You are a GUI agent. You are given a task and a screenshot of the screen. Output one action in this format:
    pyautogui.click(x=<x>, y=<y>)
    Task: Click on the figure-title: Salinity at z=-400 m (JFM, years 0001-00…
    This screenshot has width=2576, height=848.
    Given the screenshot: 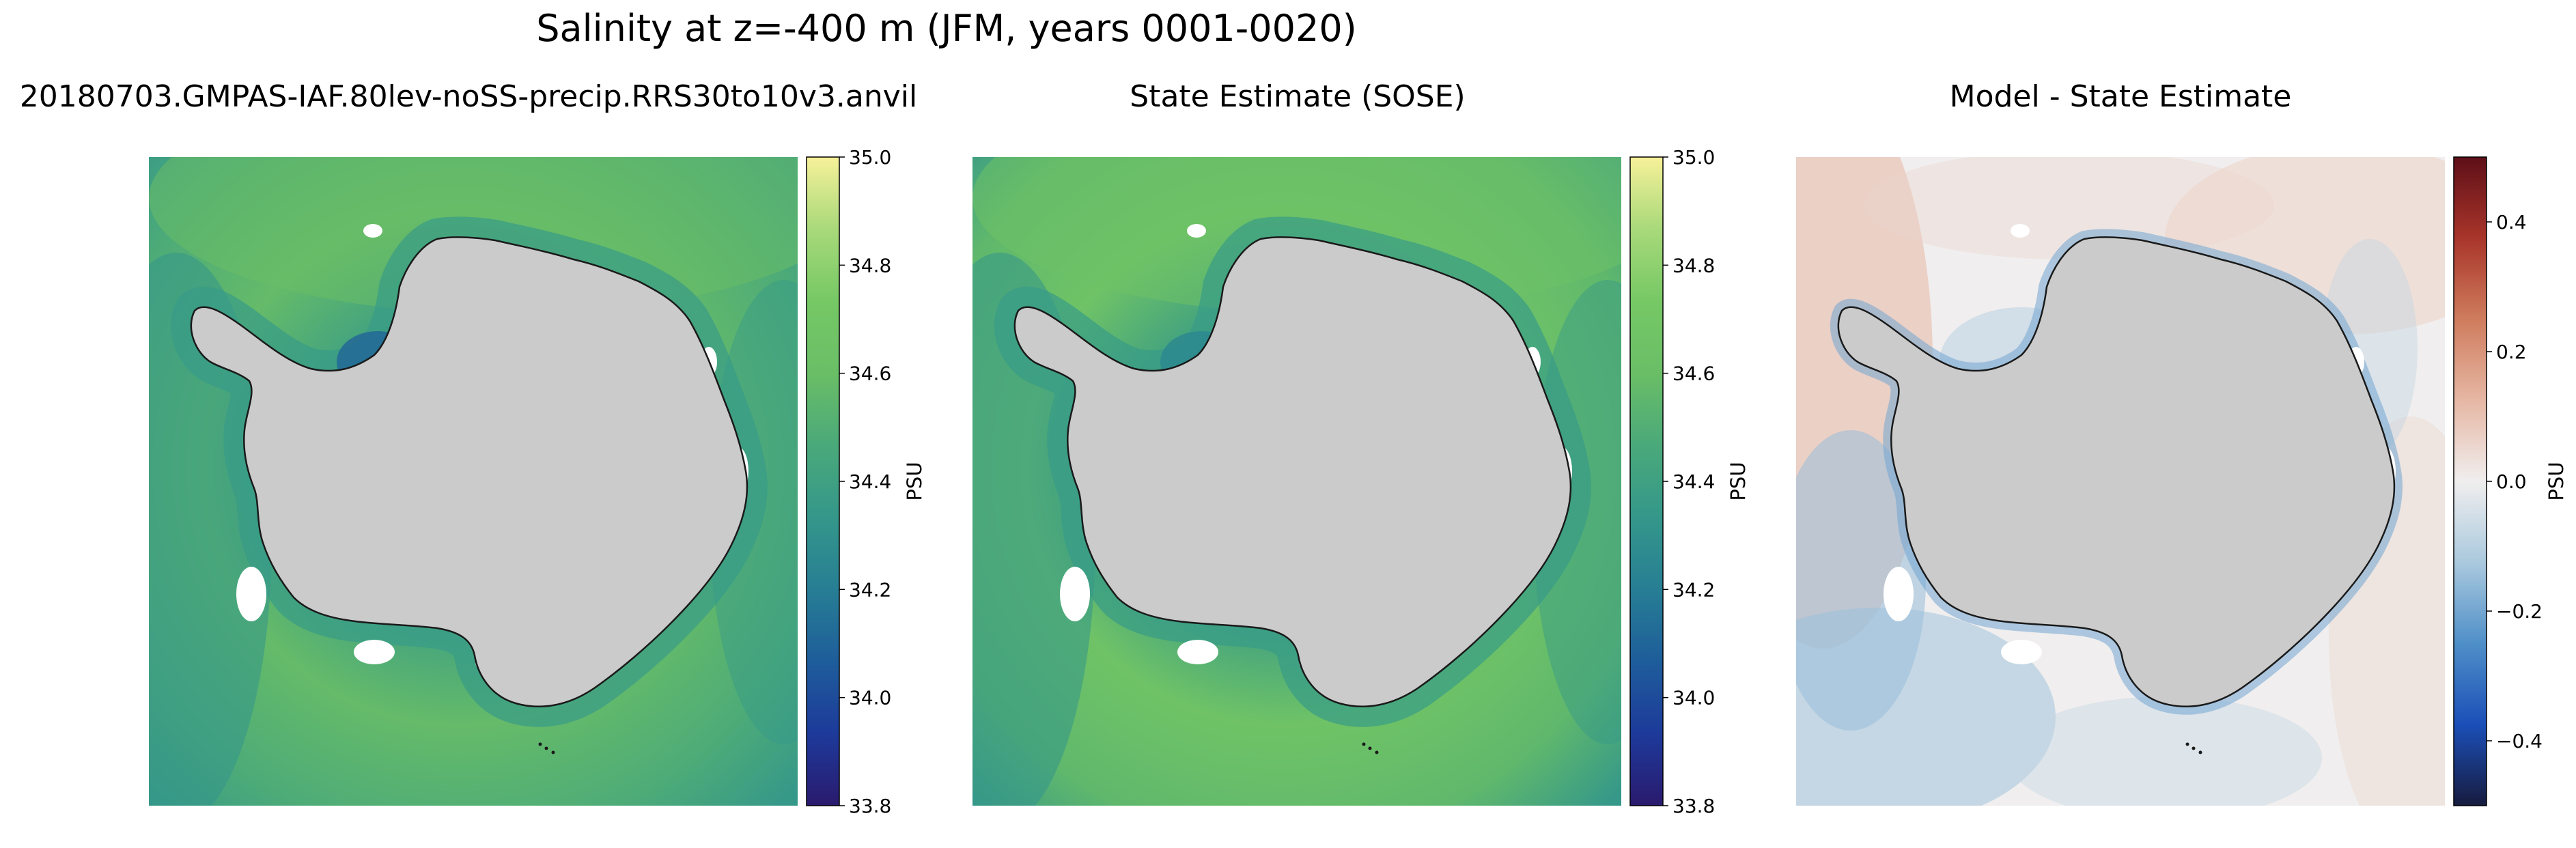 What is the action you would take?
    pyautogui.click(x=946, y=28)
    